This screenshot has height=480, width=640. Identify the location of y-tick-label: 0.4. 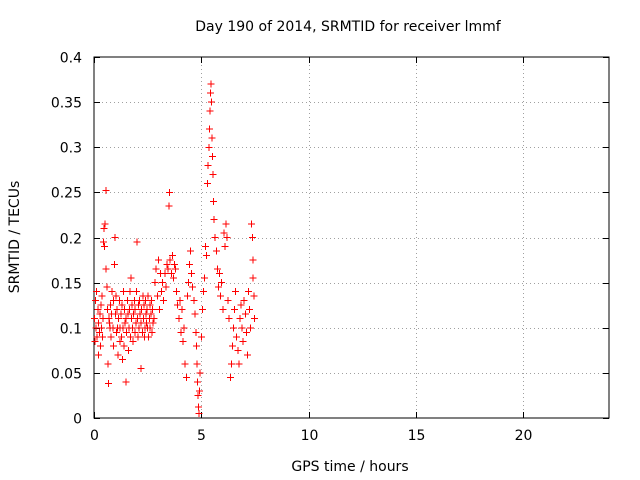
(71, 59).